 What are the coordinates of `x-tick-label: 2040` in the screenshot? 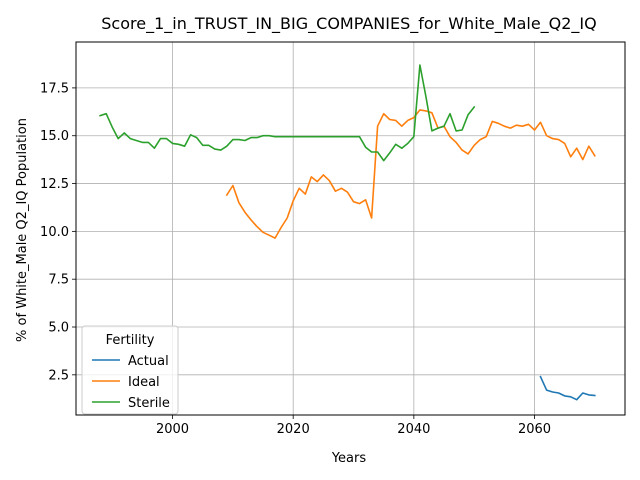 It's located at (413, 429).